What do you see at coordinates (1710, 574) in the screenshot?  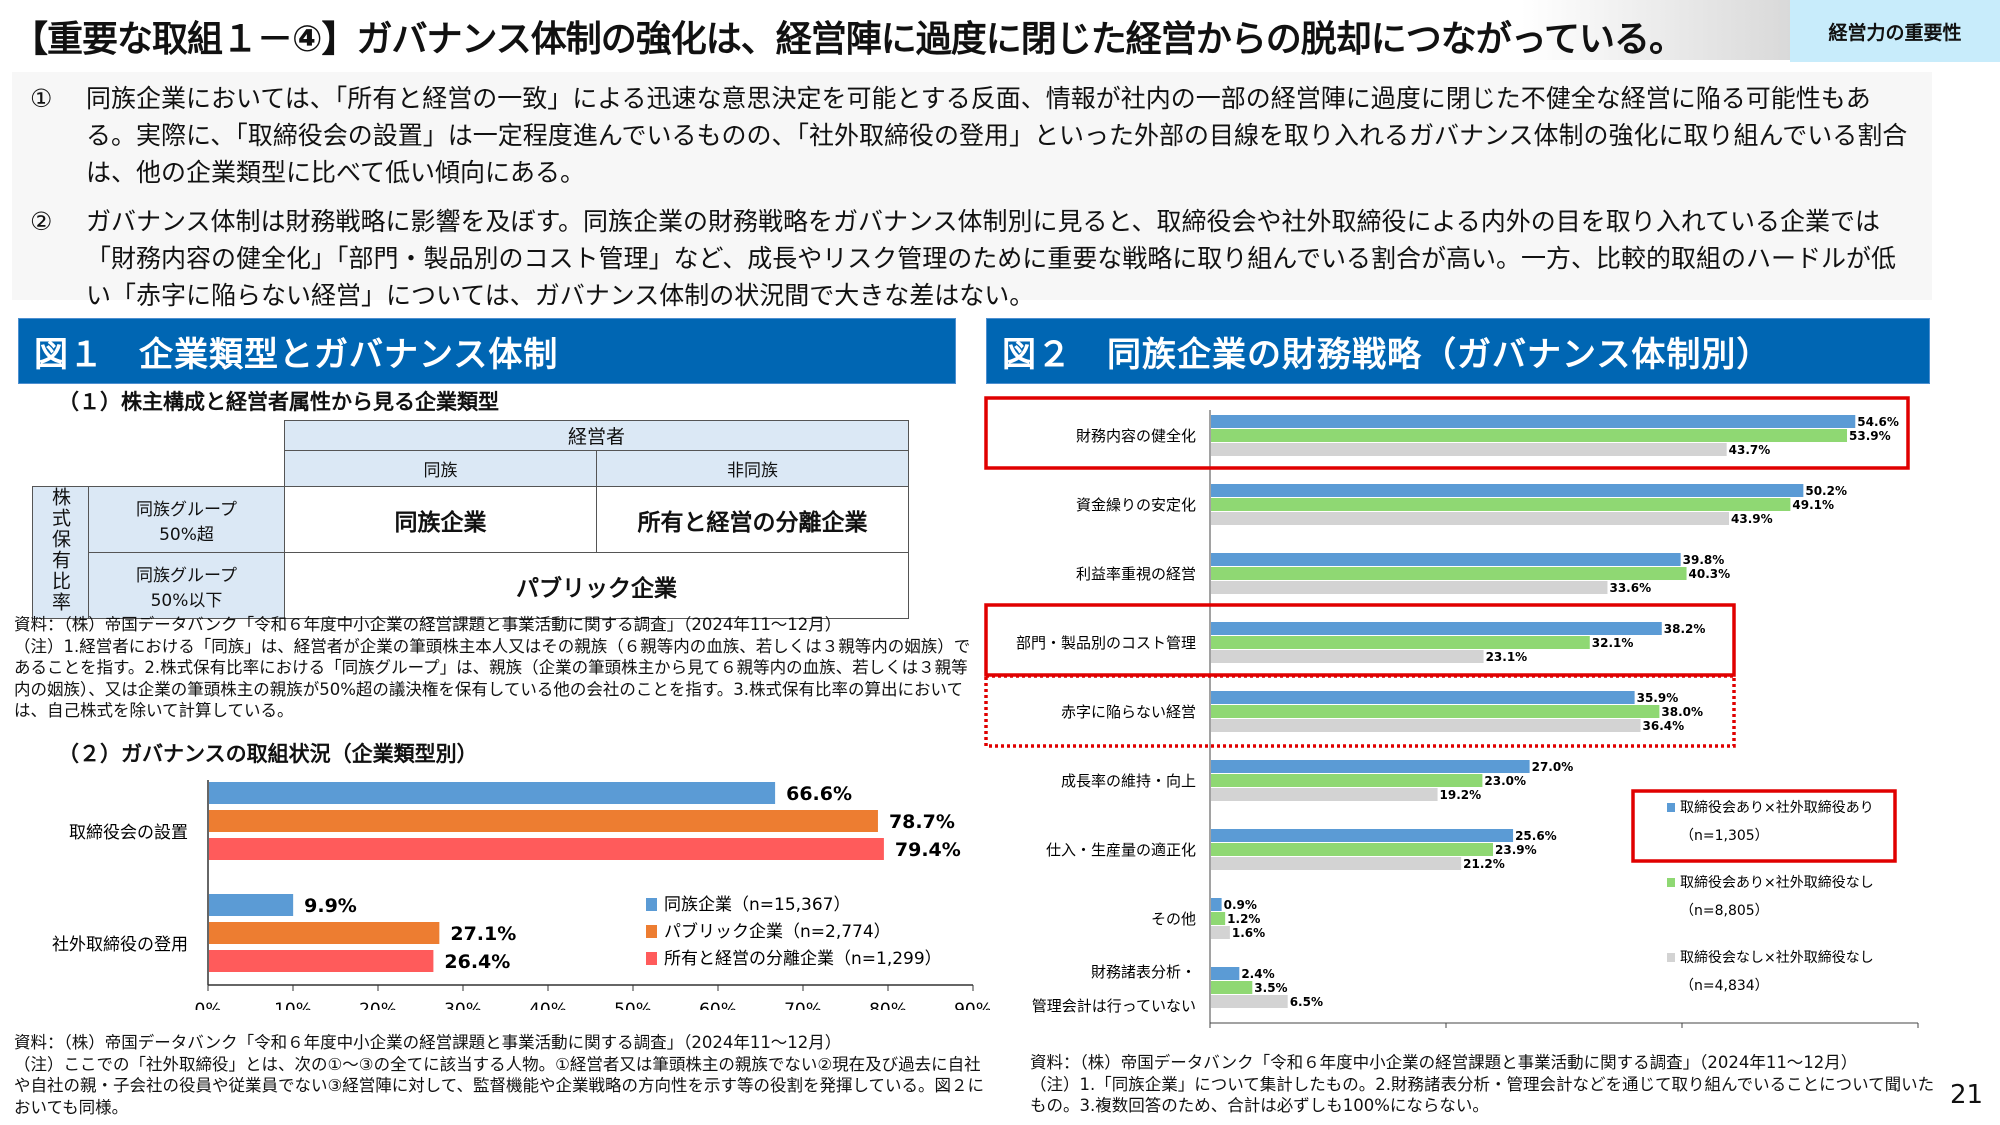 I see `bar-value-label: 40.3%` at bounding box center [1710, 574].